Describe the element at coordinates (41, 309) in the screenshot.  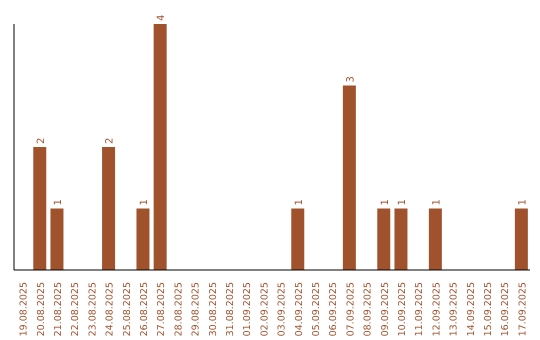
I see `x-tick-label: 20.08.2025` at that location.